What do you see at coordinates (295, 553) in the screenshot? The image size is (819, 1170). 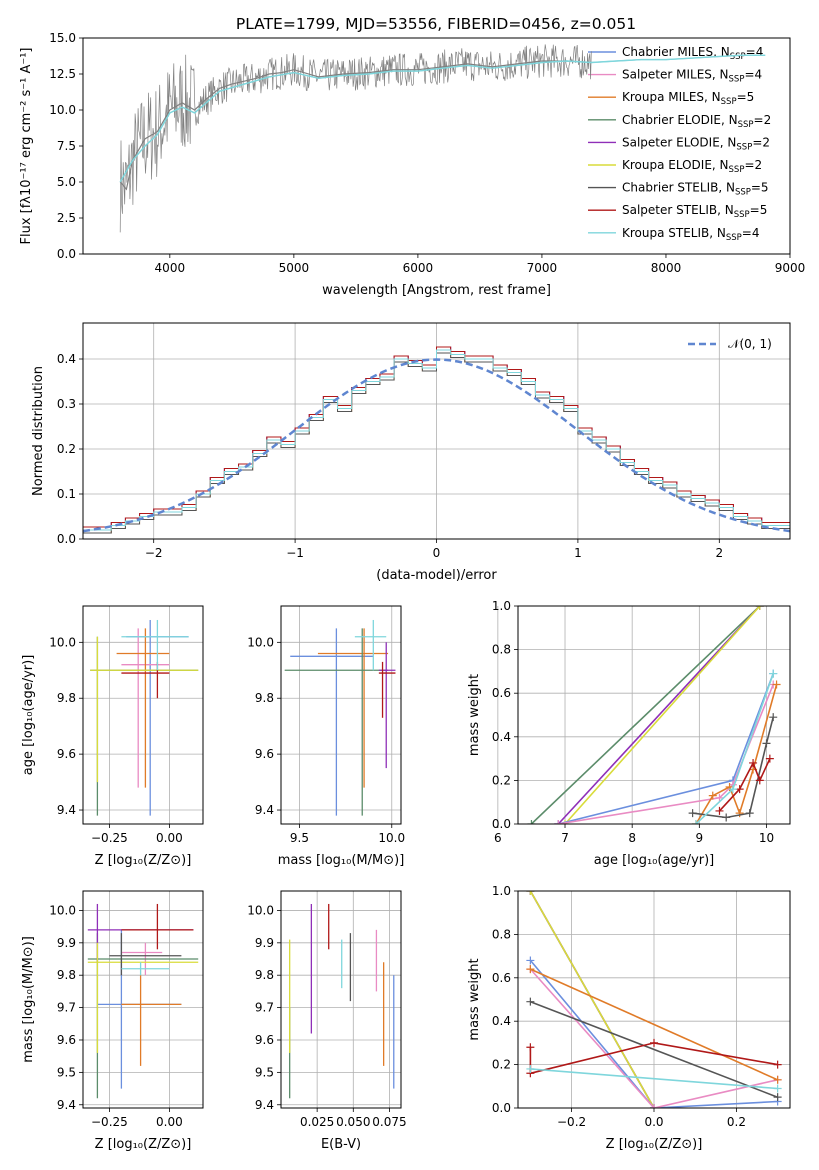 I see `x-tick-label: −1` at bounding box center [295, 553].